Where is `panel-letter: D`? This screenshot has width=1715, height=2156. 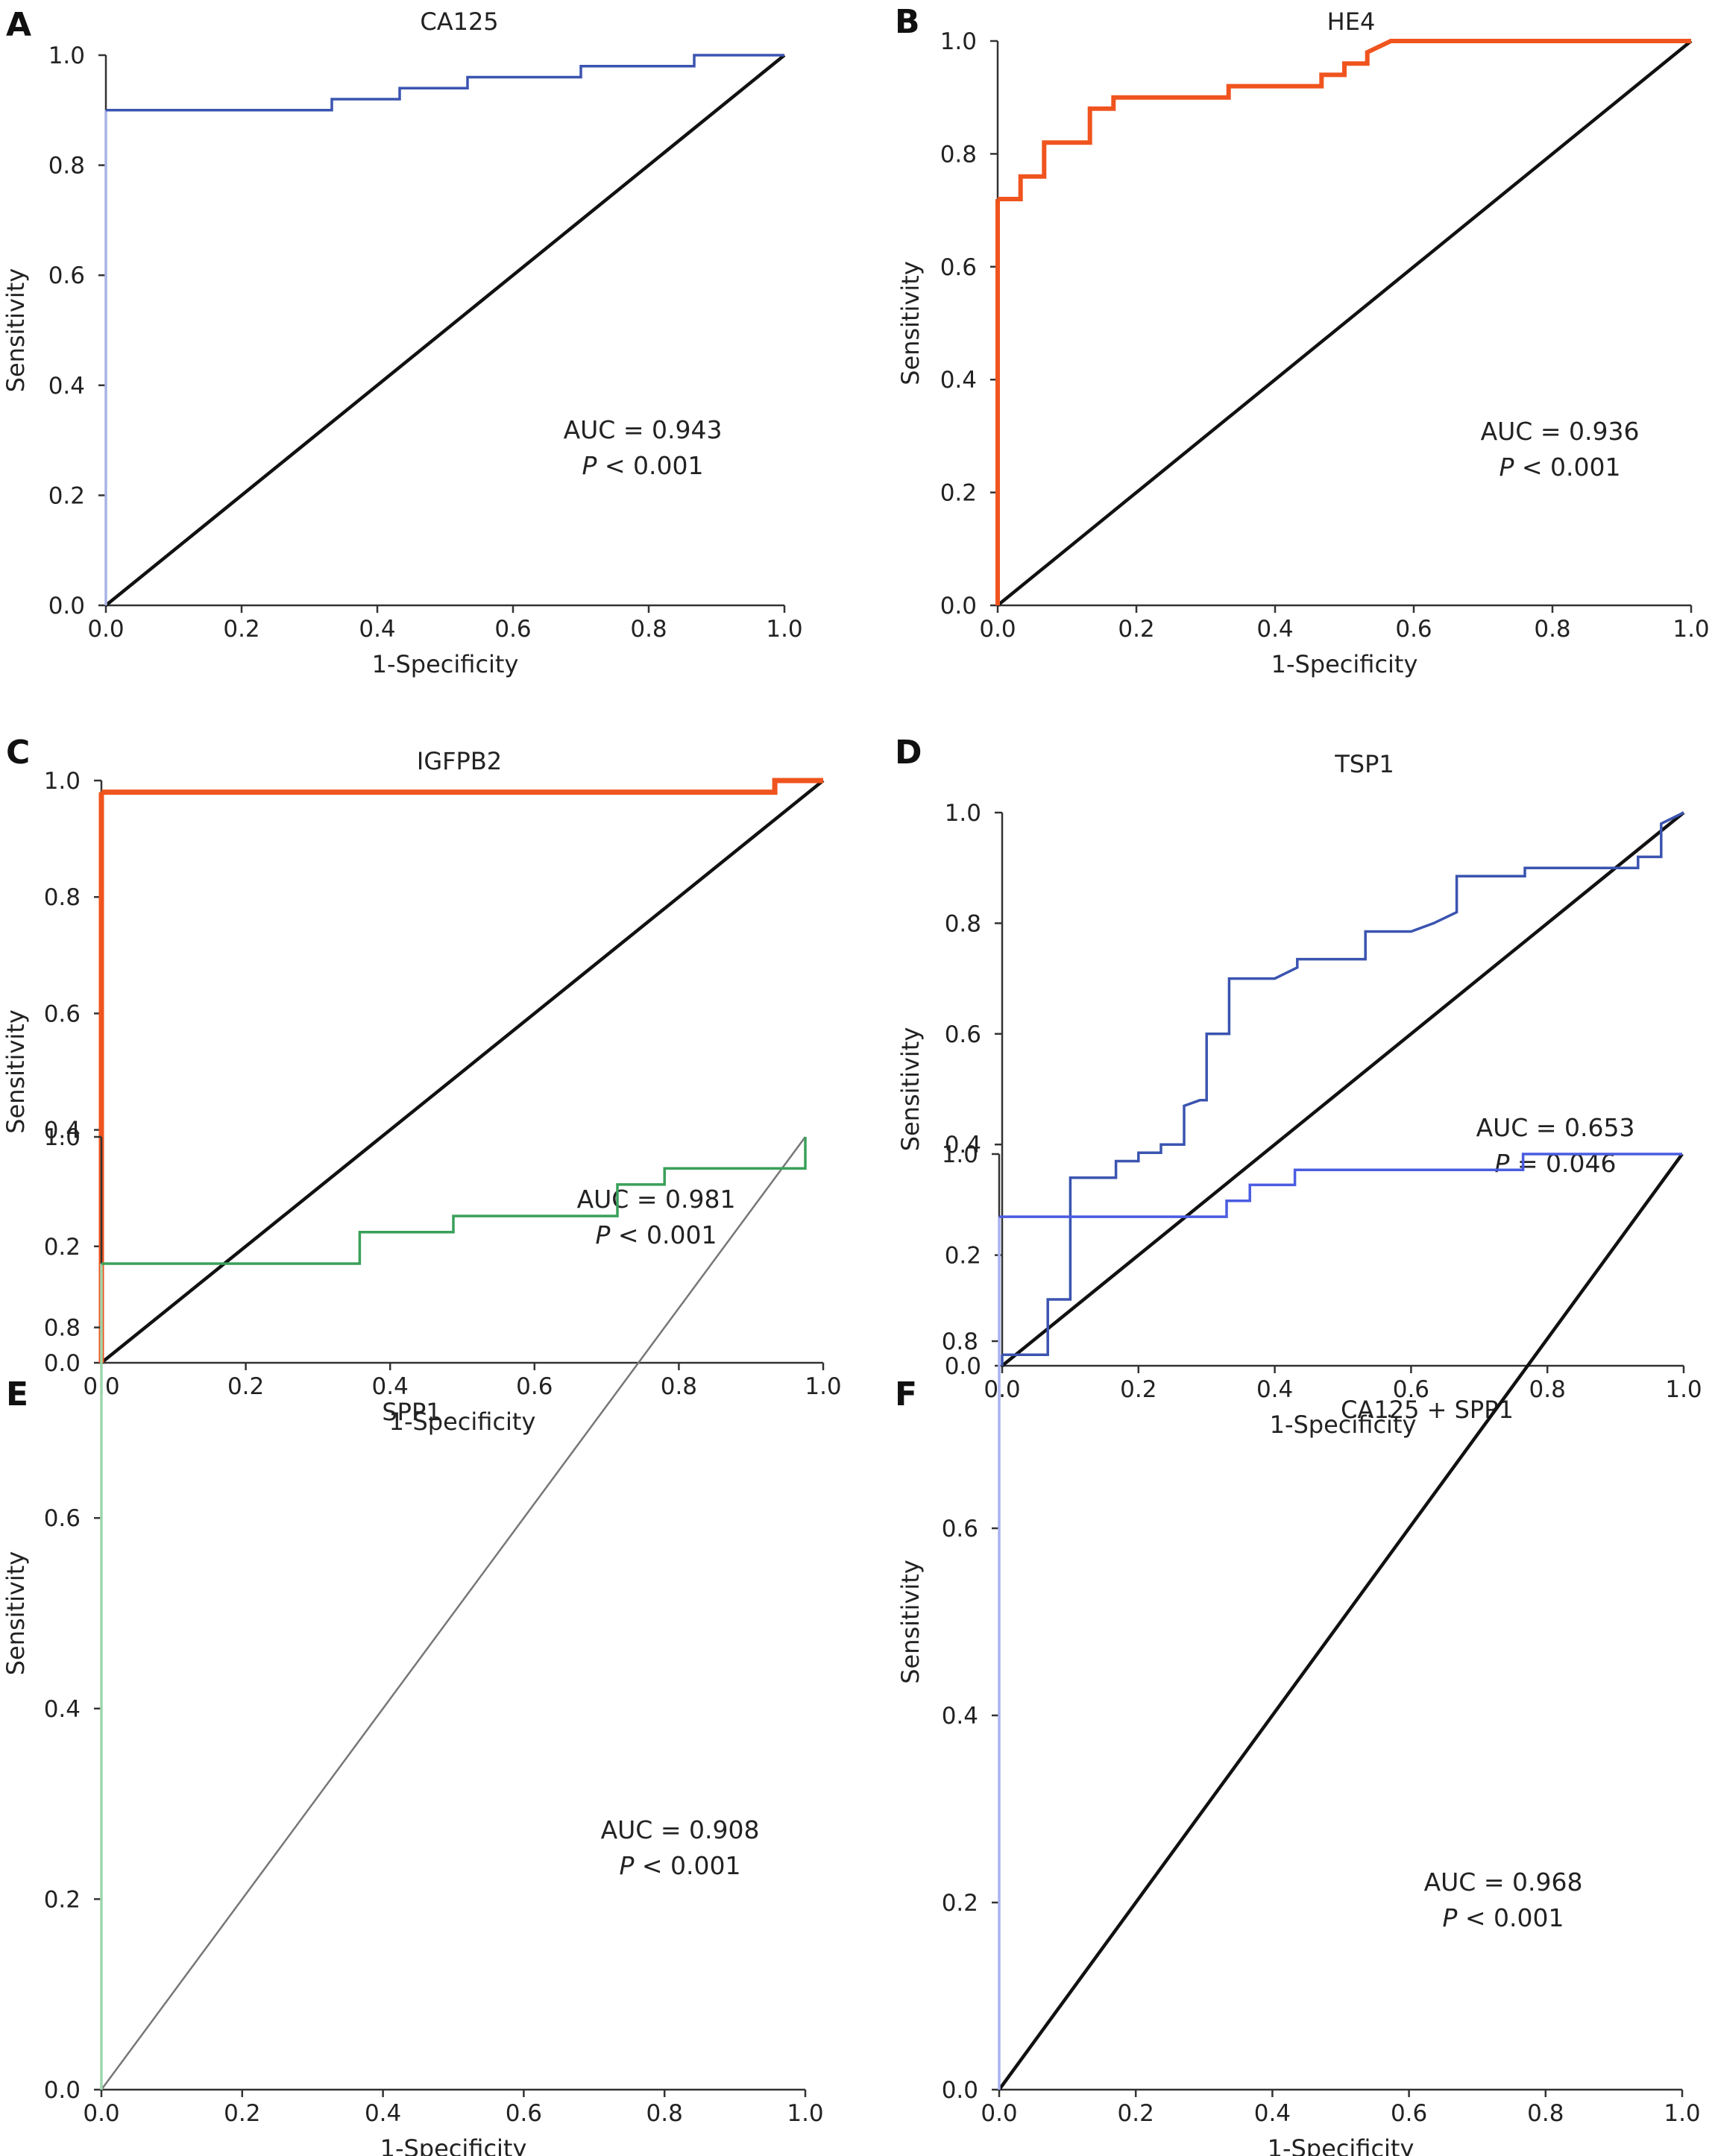
panel-letter: D is located at coordinates (908, 753).